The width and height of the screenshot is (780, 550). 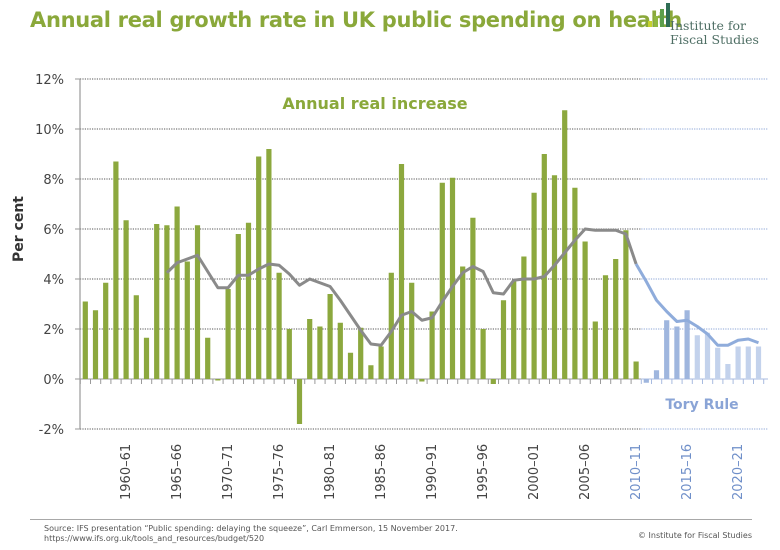 What do you see at coordinates (19, 229) in the screenshot?
I see `y-axis-title: Per cent` at bounding box center [19, 229].